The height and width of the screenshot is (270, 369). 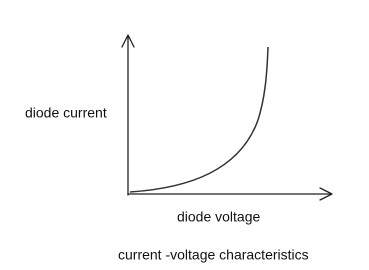 I want to click on x-axis-arrow, so click(x=326, y=194).